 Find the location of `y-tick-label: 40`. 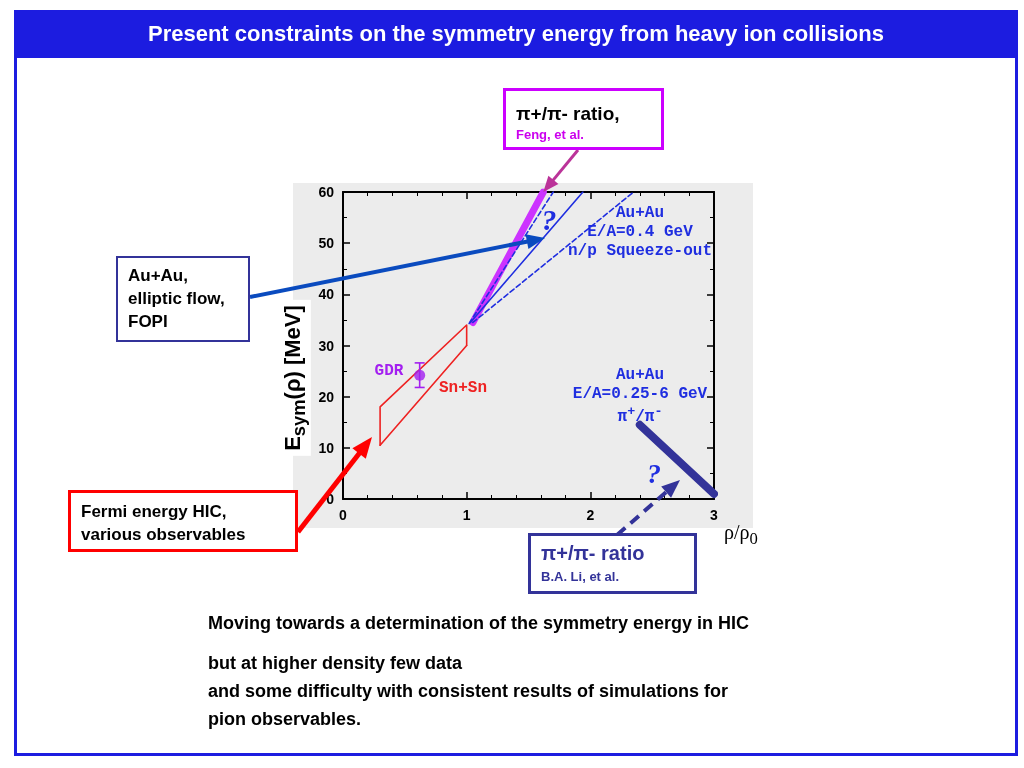

y-tick-label: 40 is located at coordinates (326, 294).